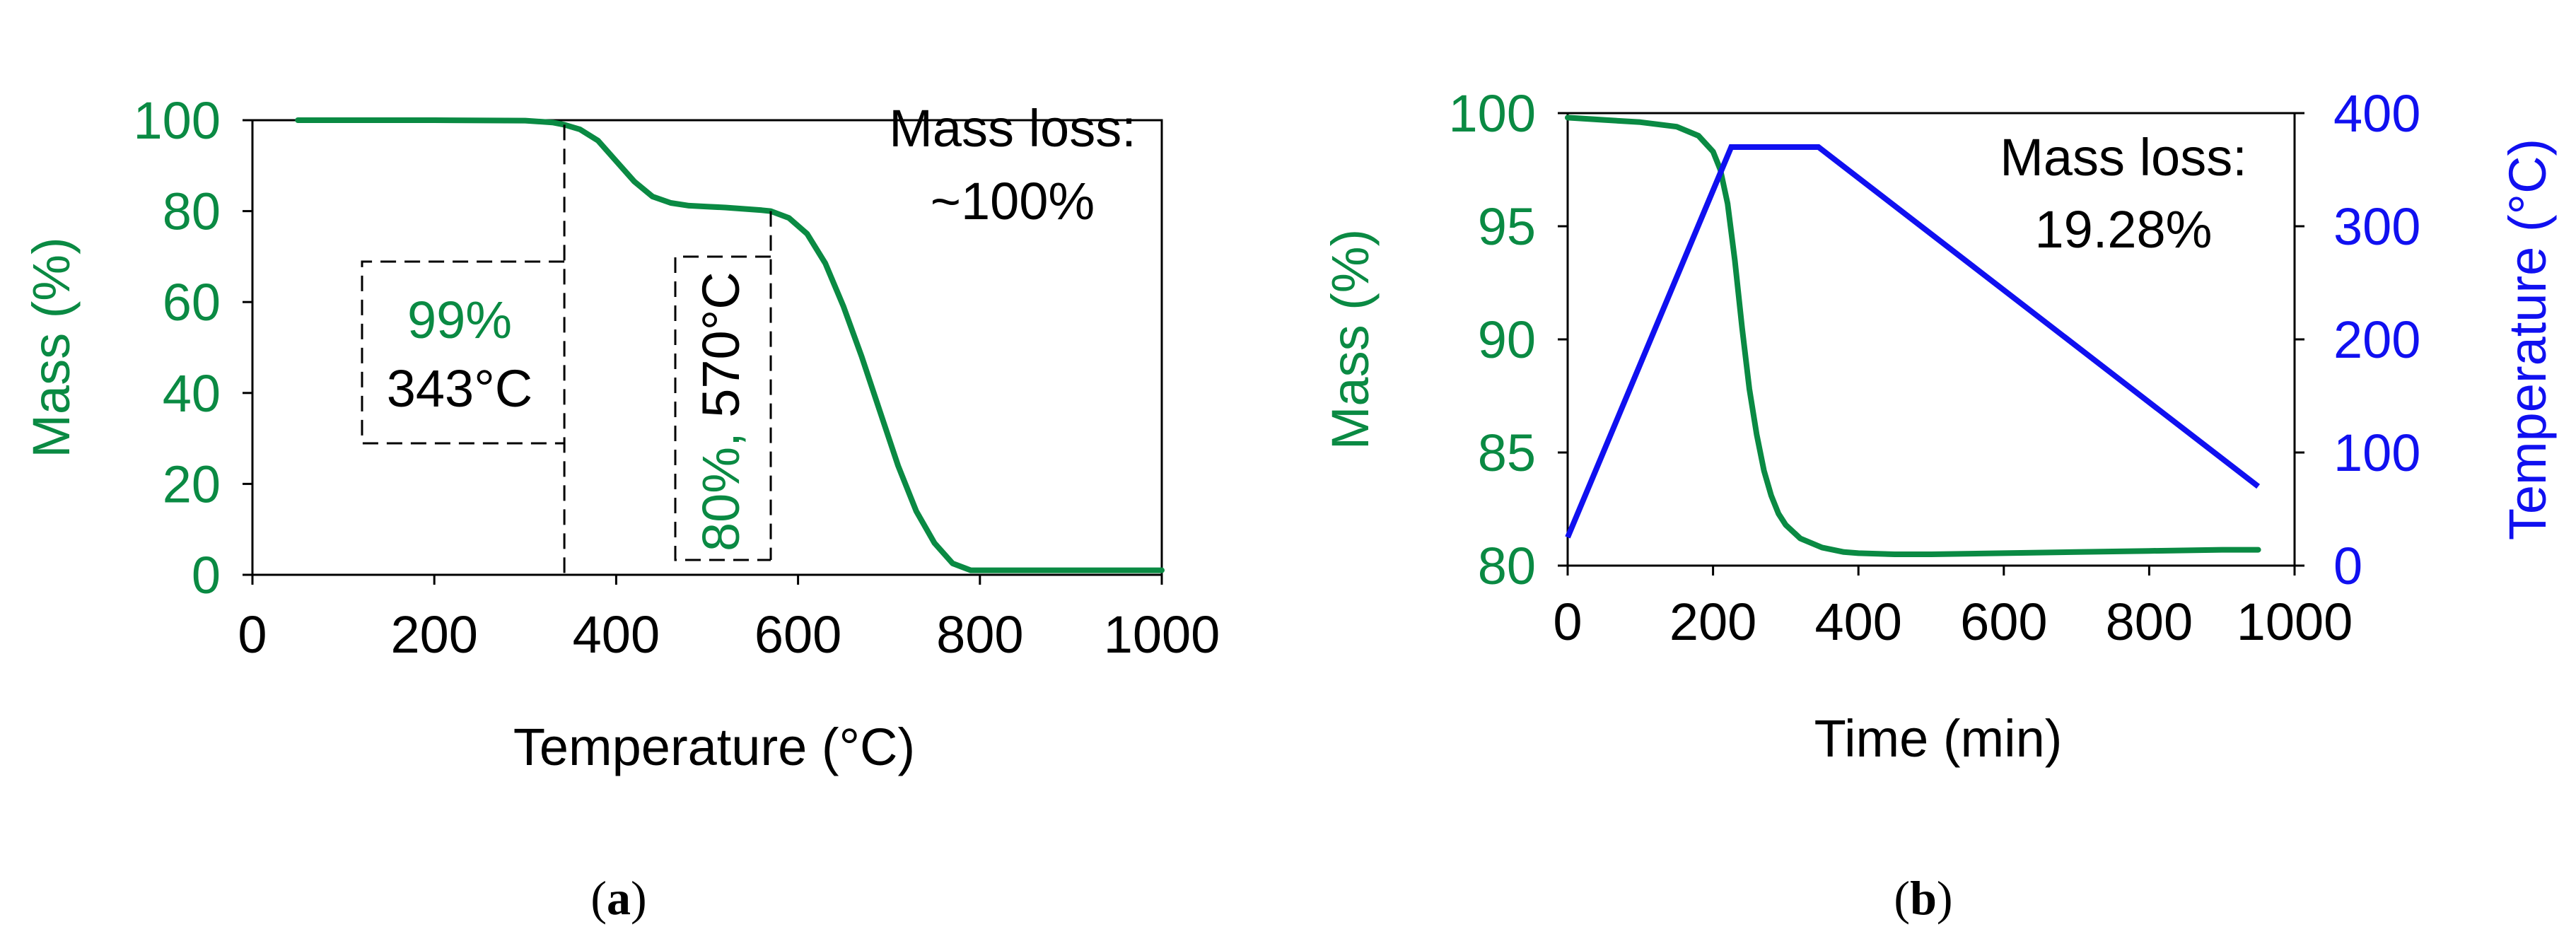 Image resolution: width=2576 pixels, height=946 pixels. I want to click on y-axis-label-left: Mass (%), so click(1350, 339).